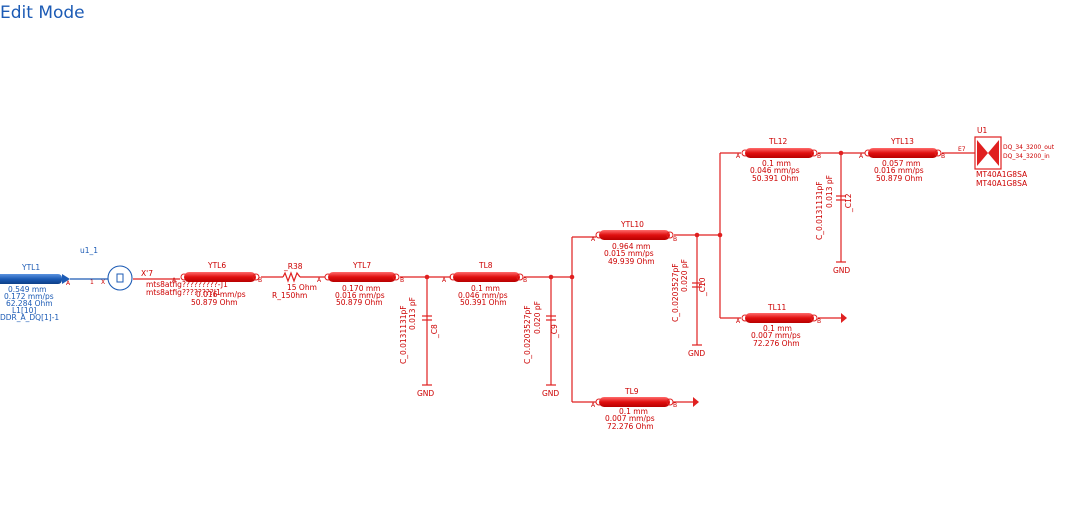 The width and height of the screenshot is (1075, 530). I want to click on tline-ytl7-pin-b: B, so click(402, 280).